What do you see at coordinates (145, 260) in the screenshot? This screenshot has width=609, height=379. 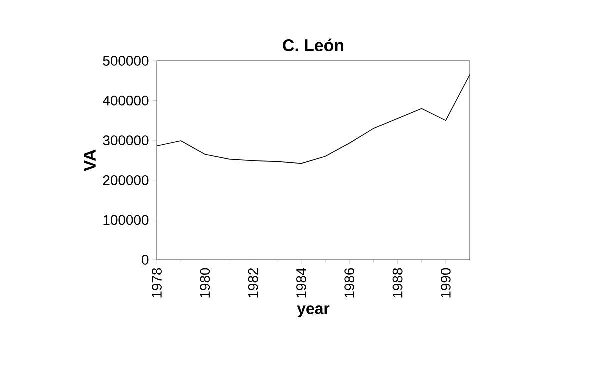 I see `y-tick-label: 0` at bounding box center [145, 260].